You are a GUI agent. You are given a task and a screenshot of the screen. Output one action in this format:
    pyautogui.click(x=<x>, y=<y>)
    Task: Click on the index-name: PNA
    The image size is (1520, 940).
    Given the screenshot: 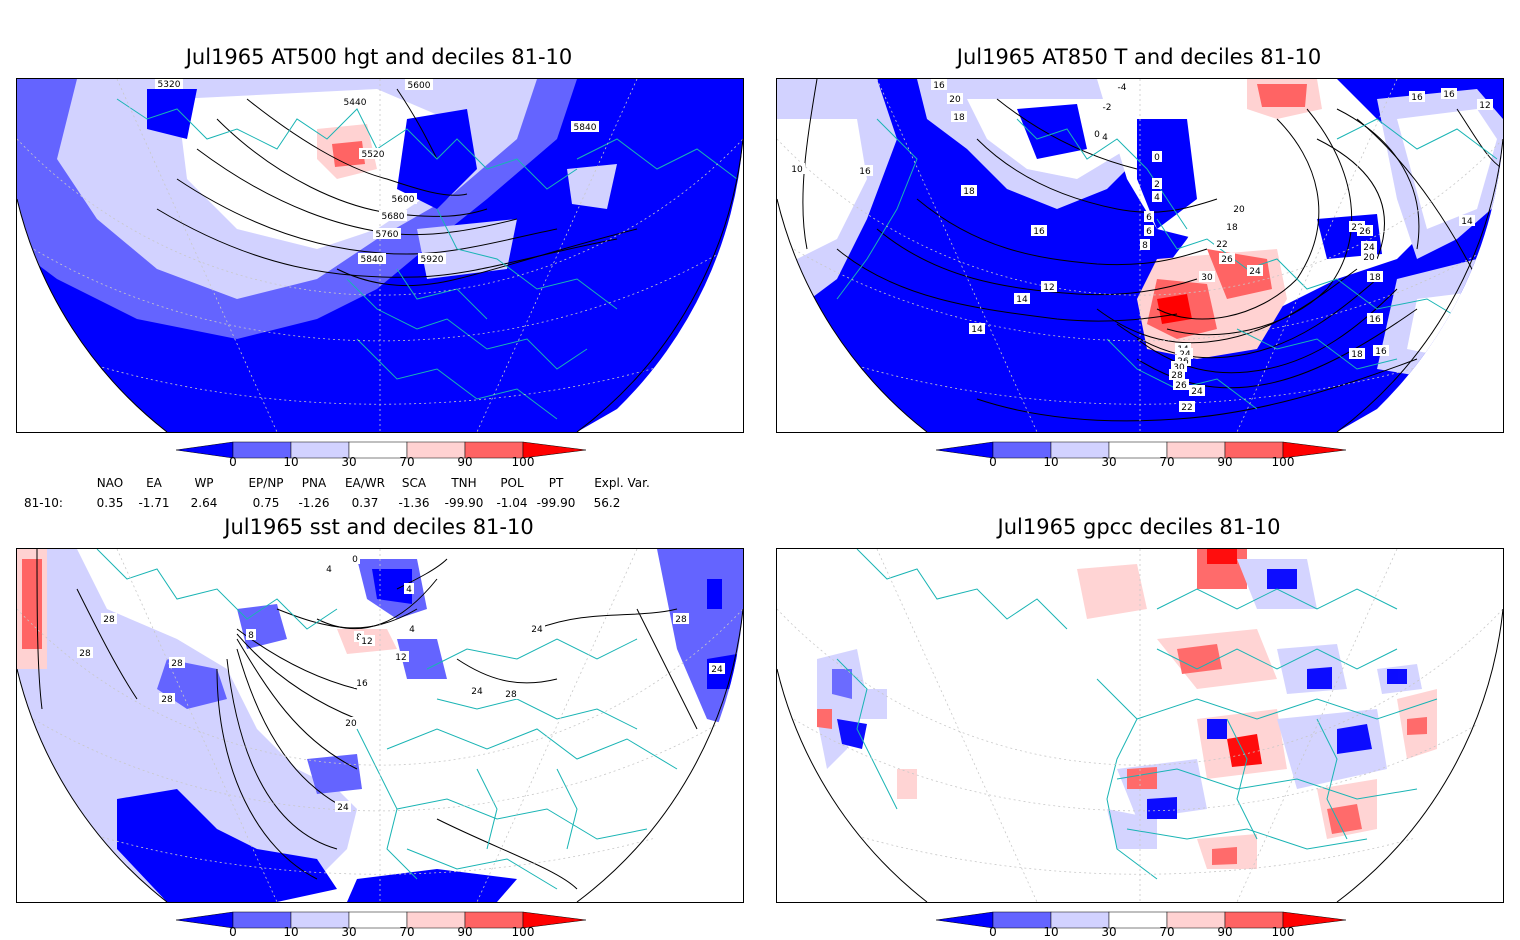 What is the action you would take?
    pyautogui.click(x=314, y=483)
    